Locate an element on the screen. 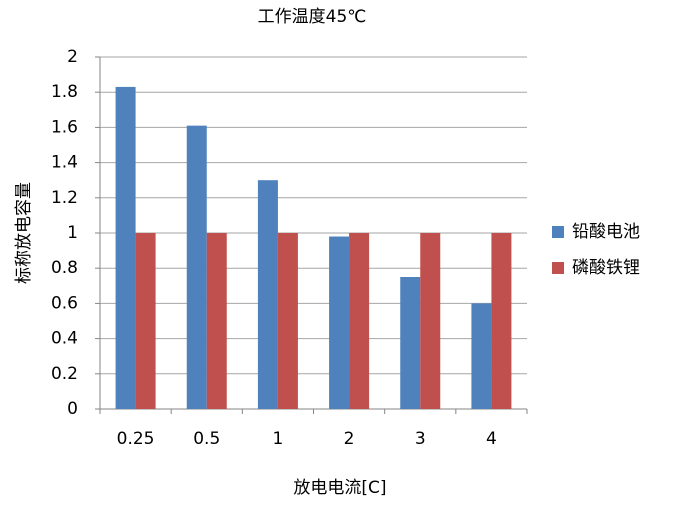 The width and height of the screenshot is (680, 505). y-axis-label: 标称放电容量 is located at coordinates (24, 233).